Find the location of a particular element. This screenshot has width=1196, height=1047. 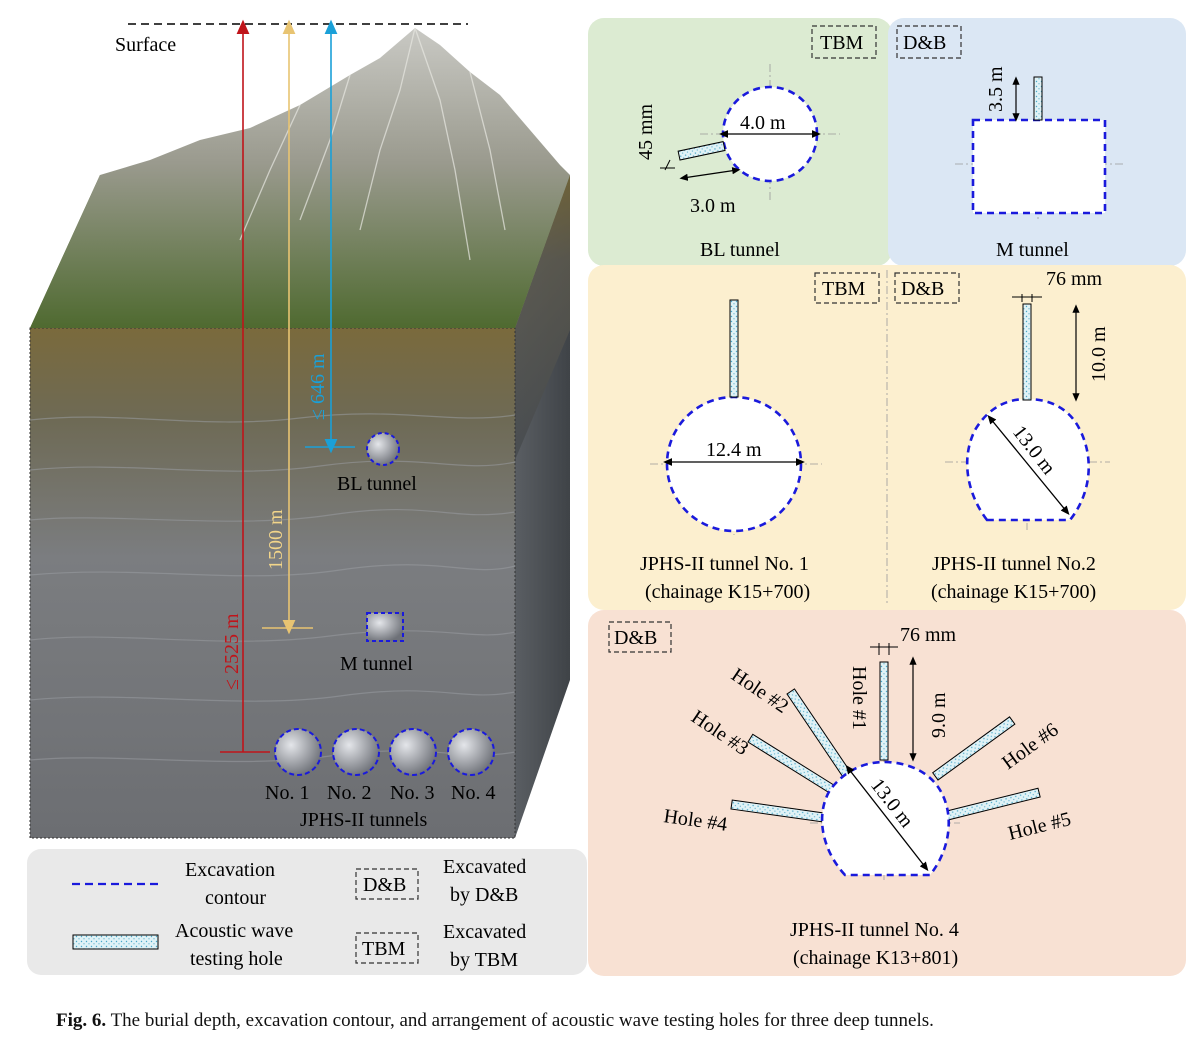

bl-hole-length: 3.0 m is located at coordinates (713, 206).